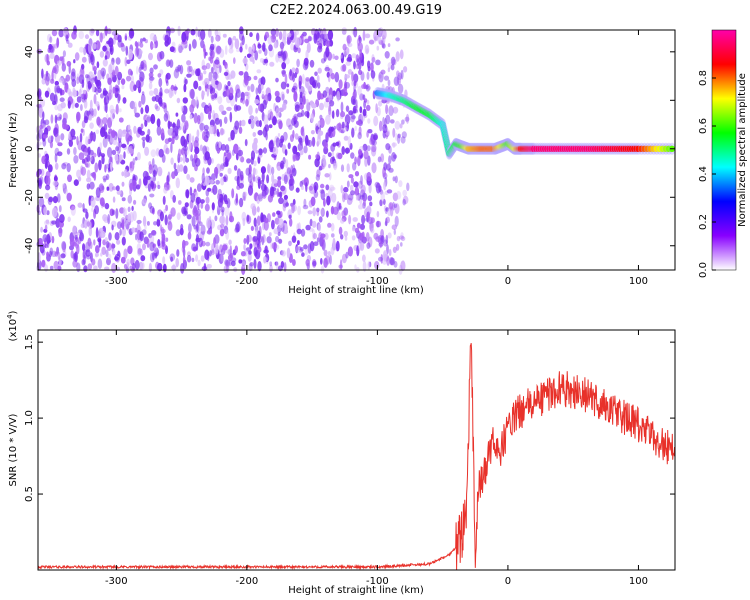  What do you see at coordinates (29, 51) in the screenshot?
I see `spectrogram-y-tick-label: 40` at bounding box center [29, 51].